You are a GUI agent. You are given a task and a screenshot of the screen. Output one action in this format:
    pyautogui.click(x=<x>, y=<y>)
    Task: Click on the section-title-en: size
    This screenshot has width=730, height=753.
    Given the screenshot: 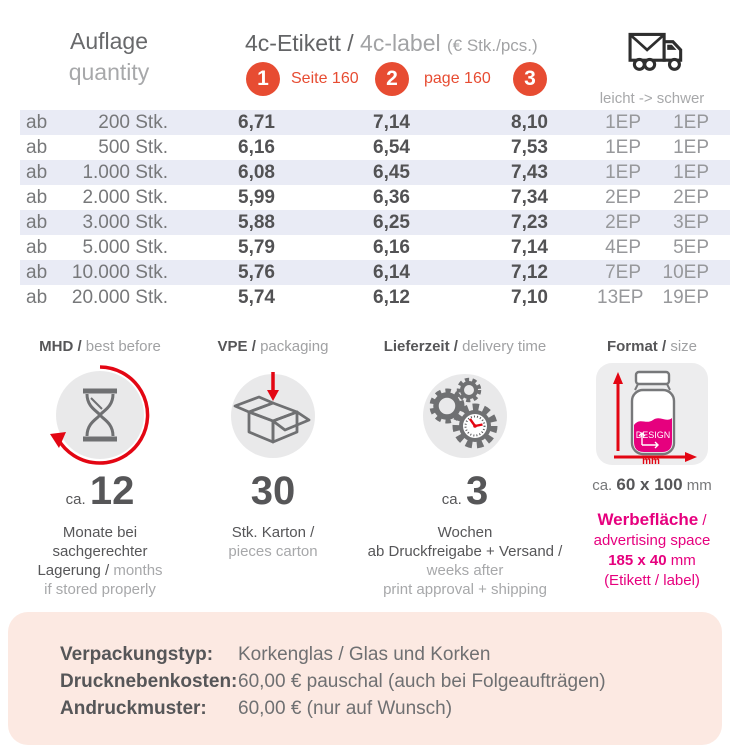 What is the action you would take?
    pyautogui.click(x=684, y=346)
    